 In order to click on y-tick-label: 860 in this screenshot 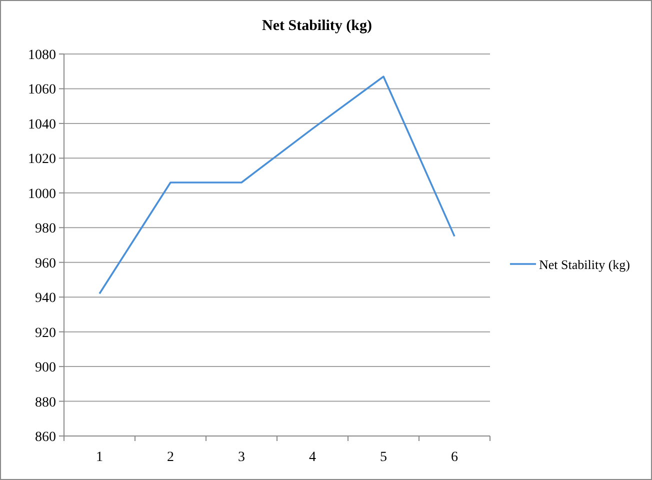, I will do `click(45, 437)`.